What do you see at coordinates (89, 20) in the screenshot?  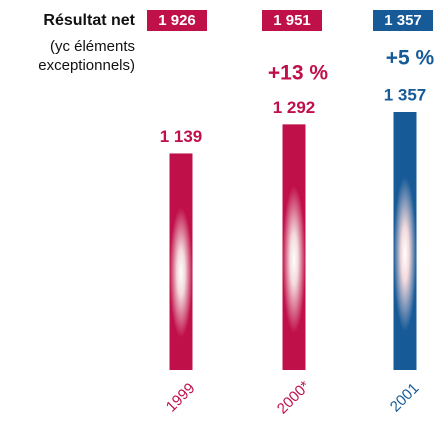 I see `chart-title: Résultat net` at bounding box center [89, 20].